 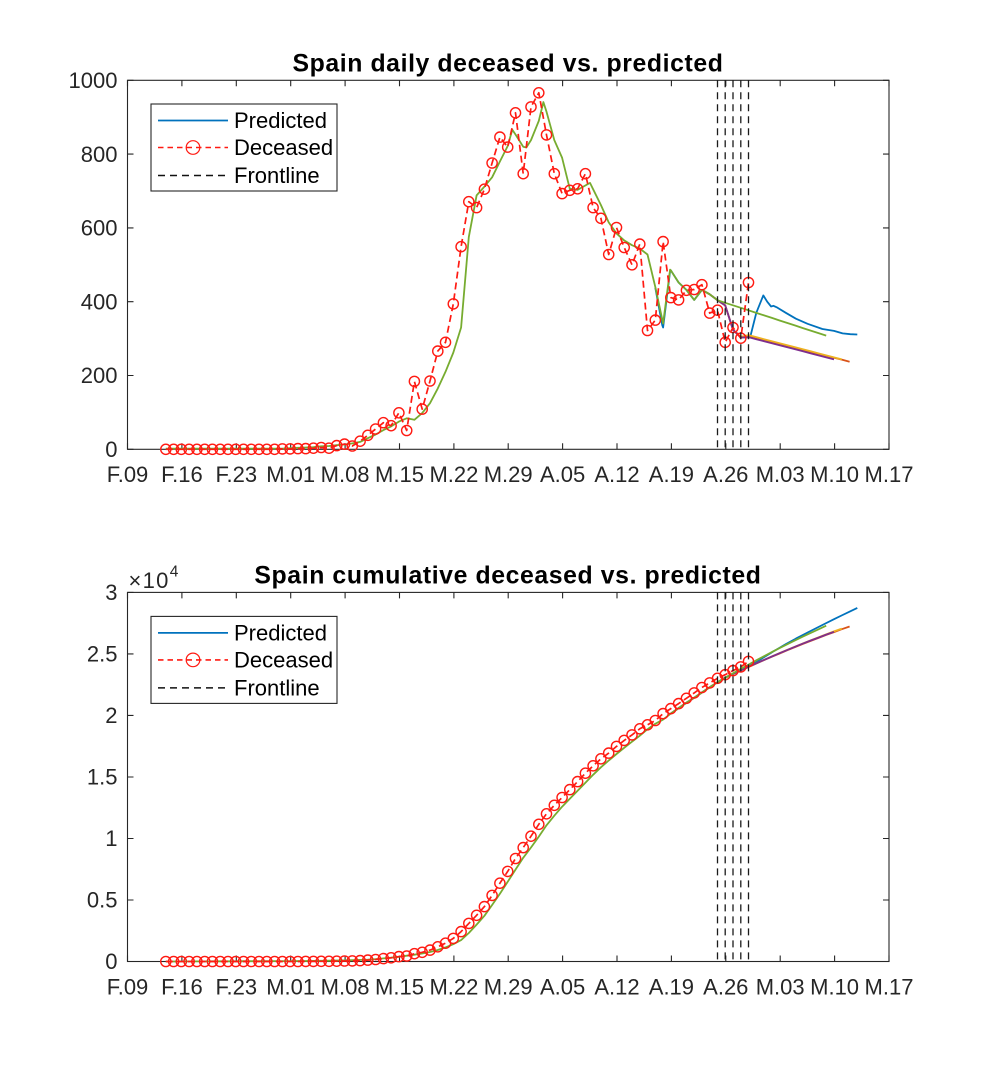 I want to click on svg-text: 200, so click(x=99, y=375).